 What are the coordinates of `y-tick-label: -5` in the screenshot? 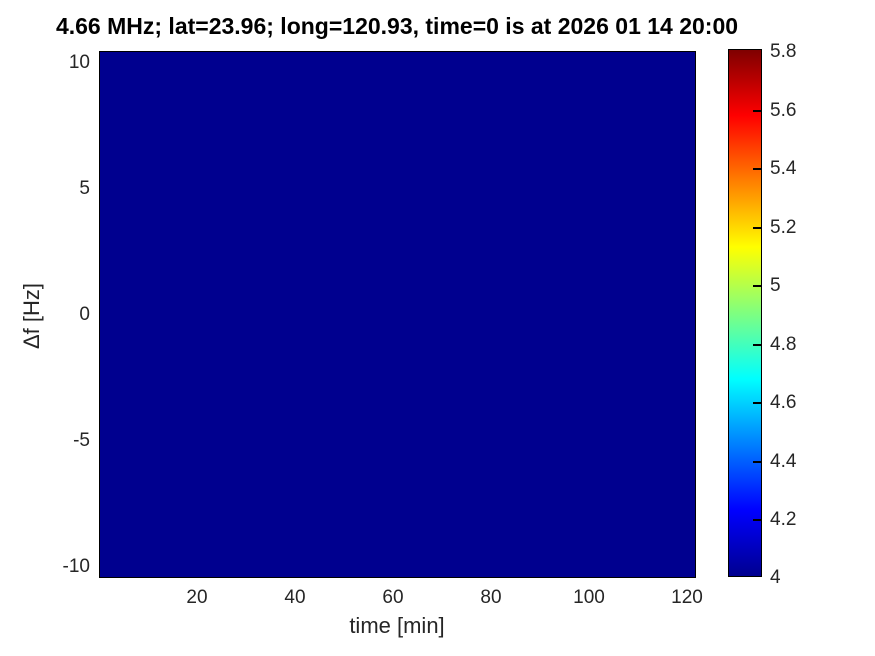 It's located at (81, 440).